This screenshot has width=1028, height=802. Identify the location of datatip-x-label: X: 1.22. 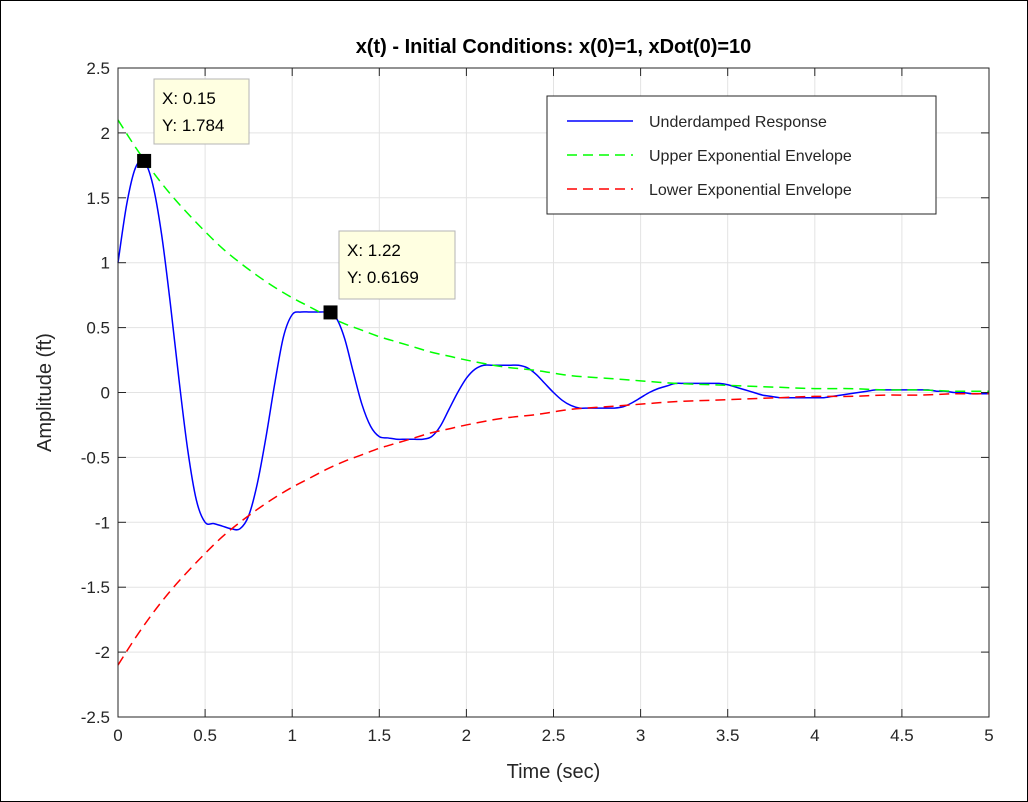
(374, 250).